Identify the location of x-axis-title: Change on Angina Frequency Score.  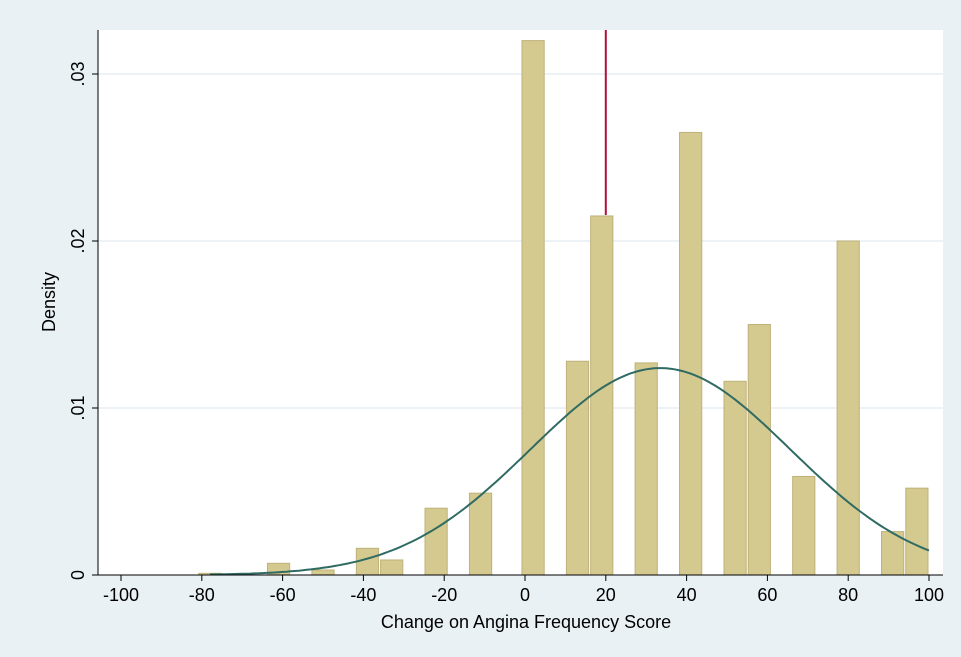
(526, 622).